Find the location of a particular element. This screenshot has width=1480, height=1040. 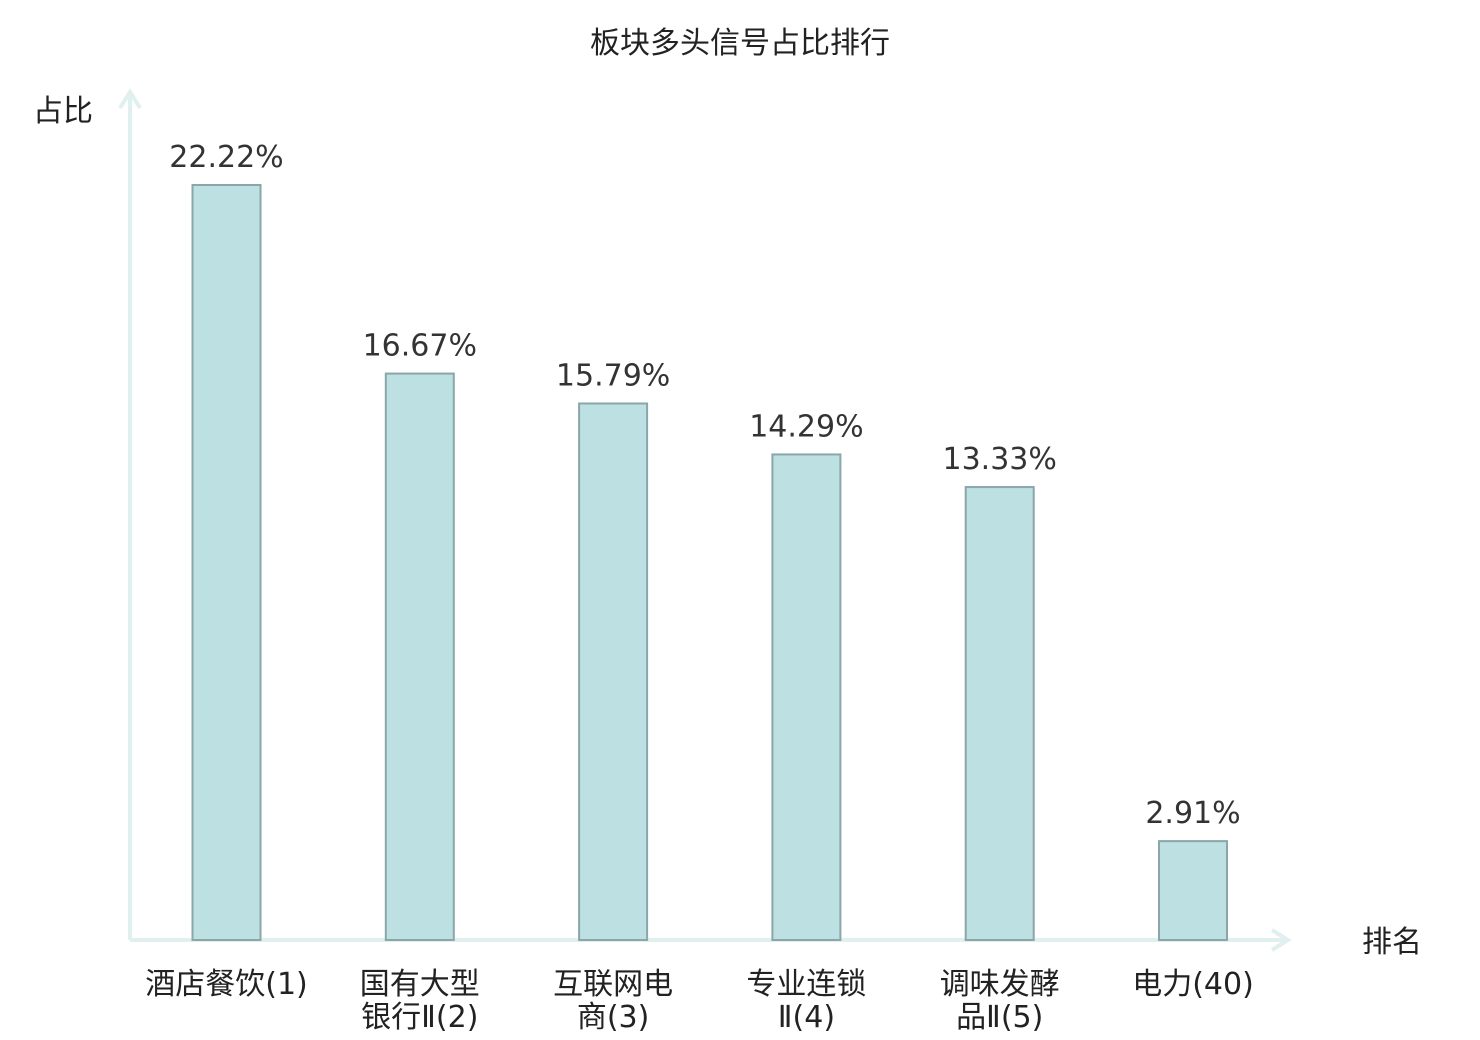

x-axis-title: 排名 is located at coordinates (1392, 942).